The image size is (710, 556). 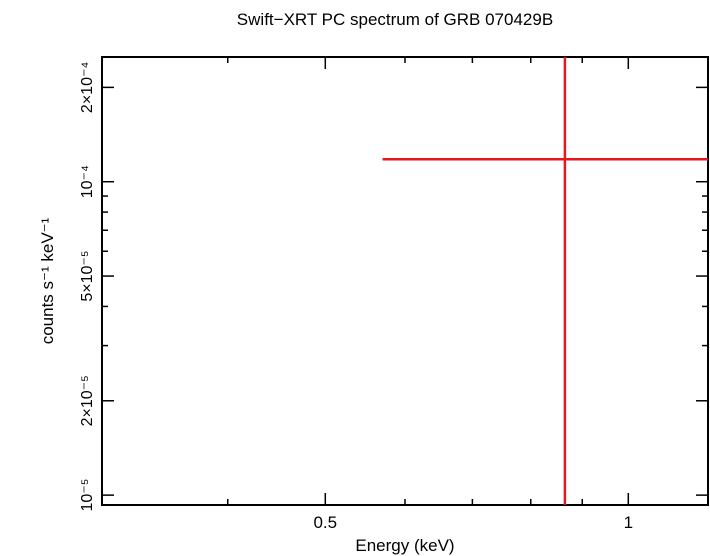 What do you see at coordinates (628, 522) in the screenshot?
I see `x-tick-label: 1` at bounding box center [628, 522].